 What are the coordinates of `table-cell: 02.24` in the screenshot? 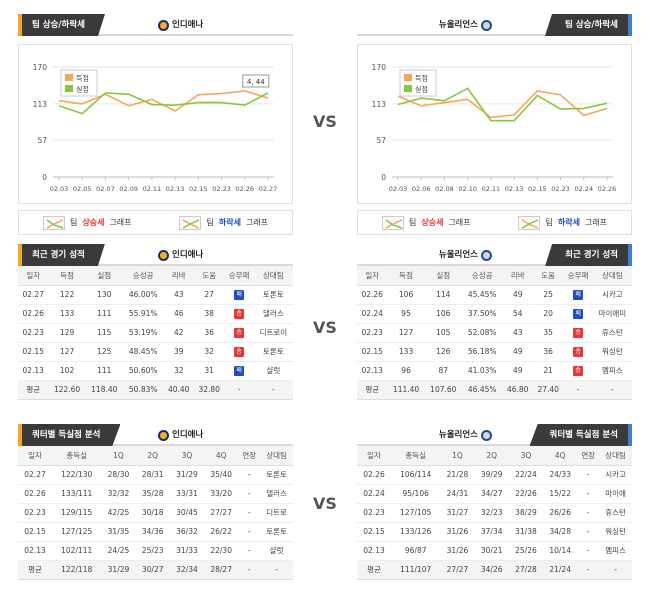 It's located at (372, 314).